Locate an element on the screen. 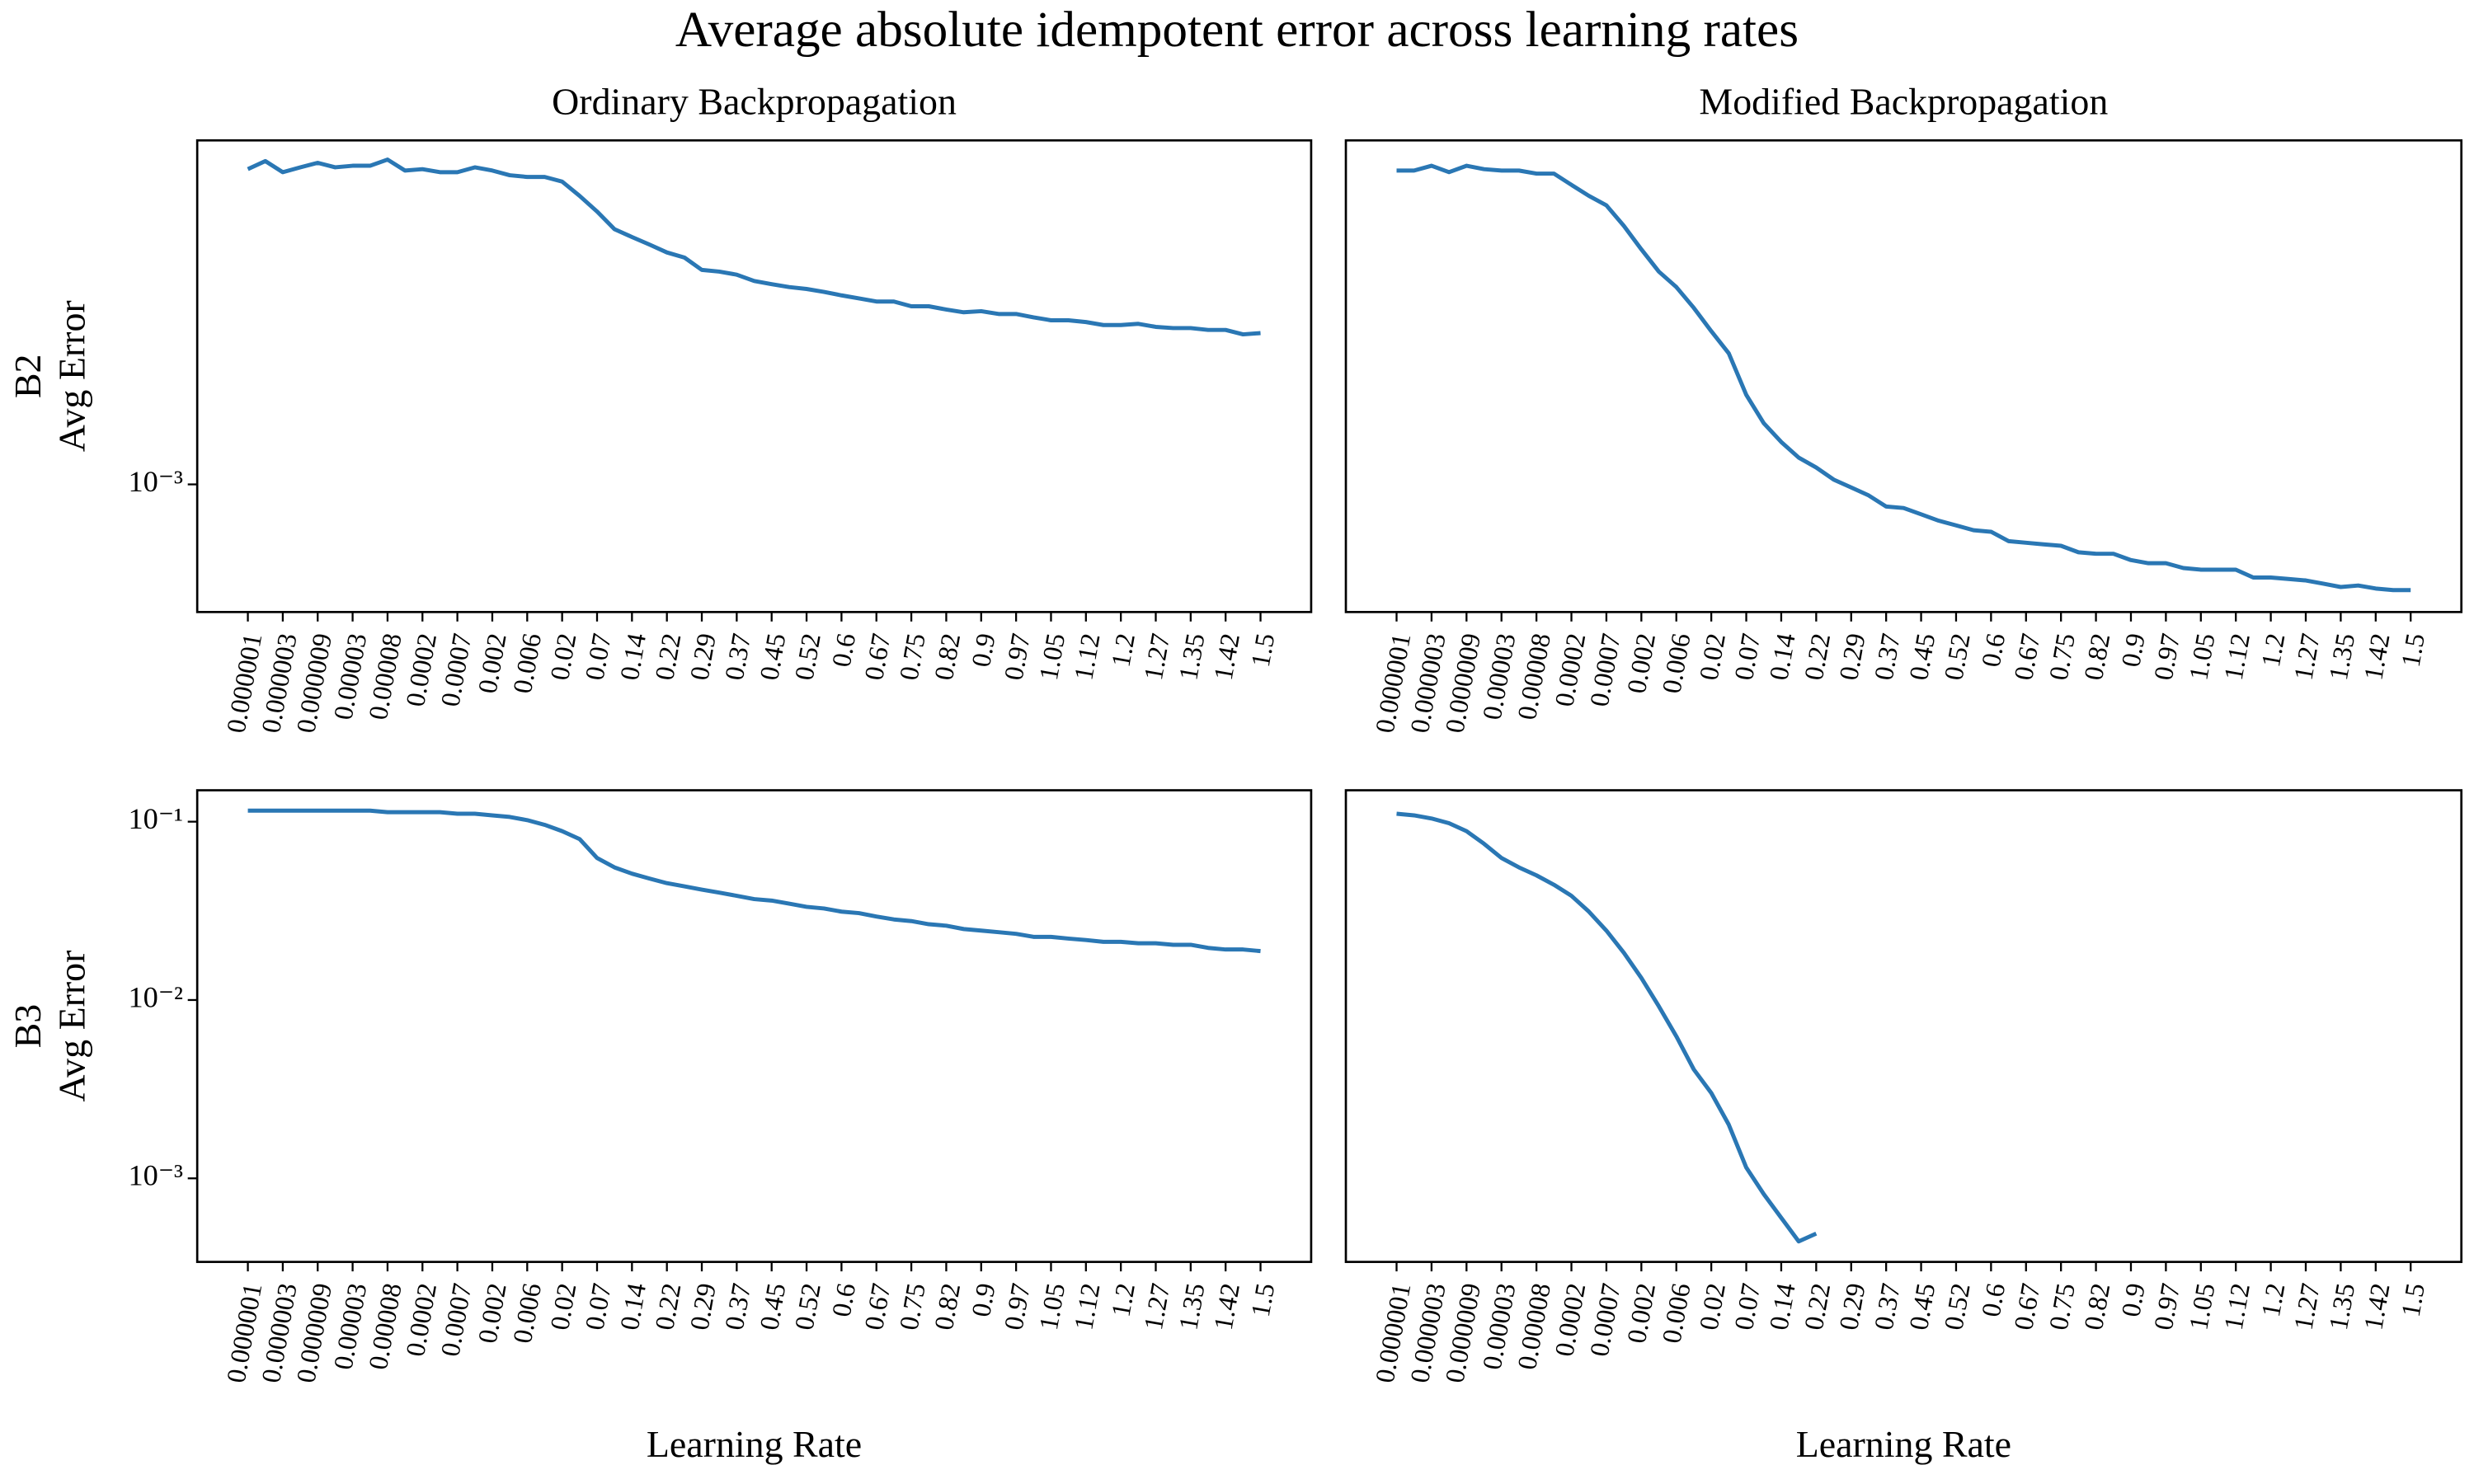 The height and width of the screenshot is (1484, 2474). y-tick-label: 10⁻¹ is located at coordinates (156, 818).